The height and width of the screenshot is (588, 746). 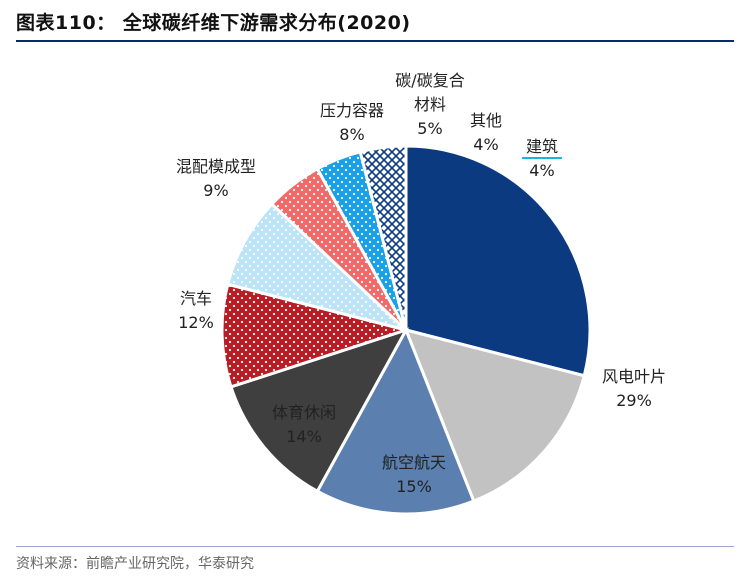 What do you see at coordinates (375, 546) in the screenshot?
I see `source-rule` at bounding box center [375, 546].